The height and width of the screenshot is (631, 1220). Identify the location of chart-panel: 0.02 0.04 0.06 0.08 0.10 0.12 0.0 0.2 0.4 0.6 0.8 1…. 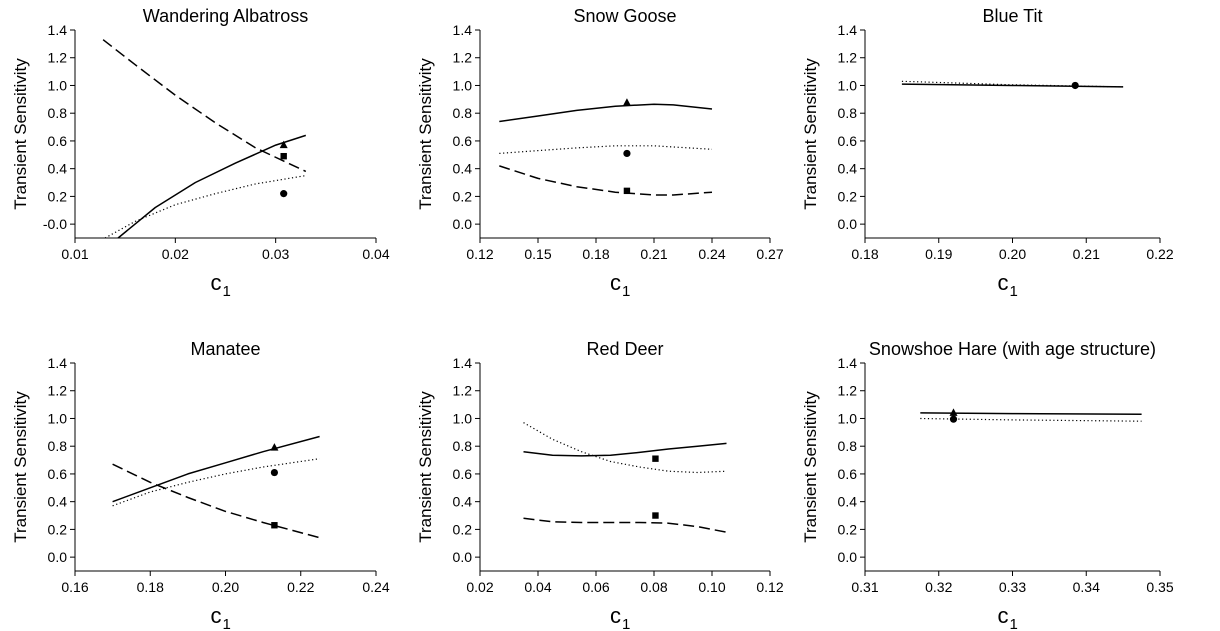
(600, 485).